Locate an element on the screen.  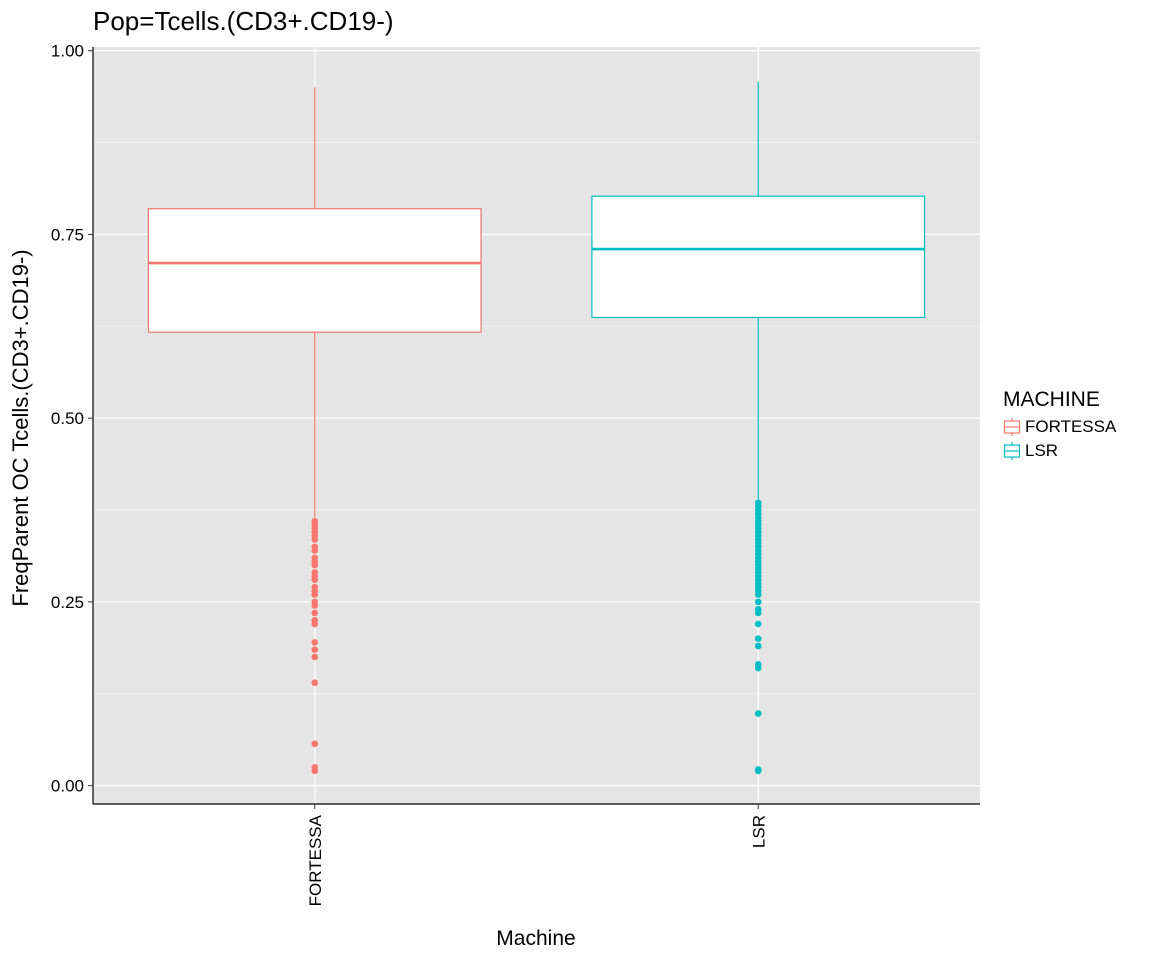
y-tick-label: 0.25 is located at coordinates (67, 602).